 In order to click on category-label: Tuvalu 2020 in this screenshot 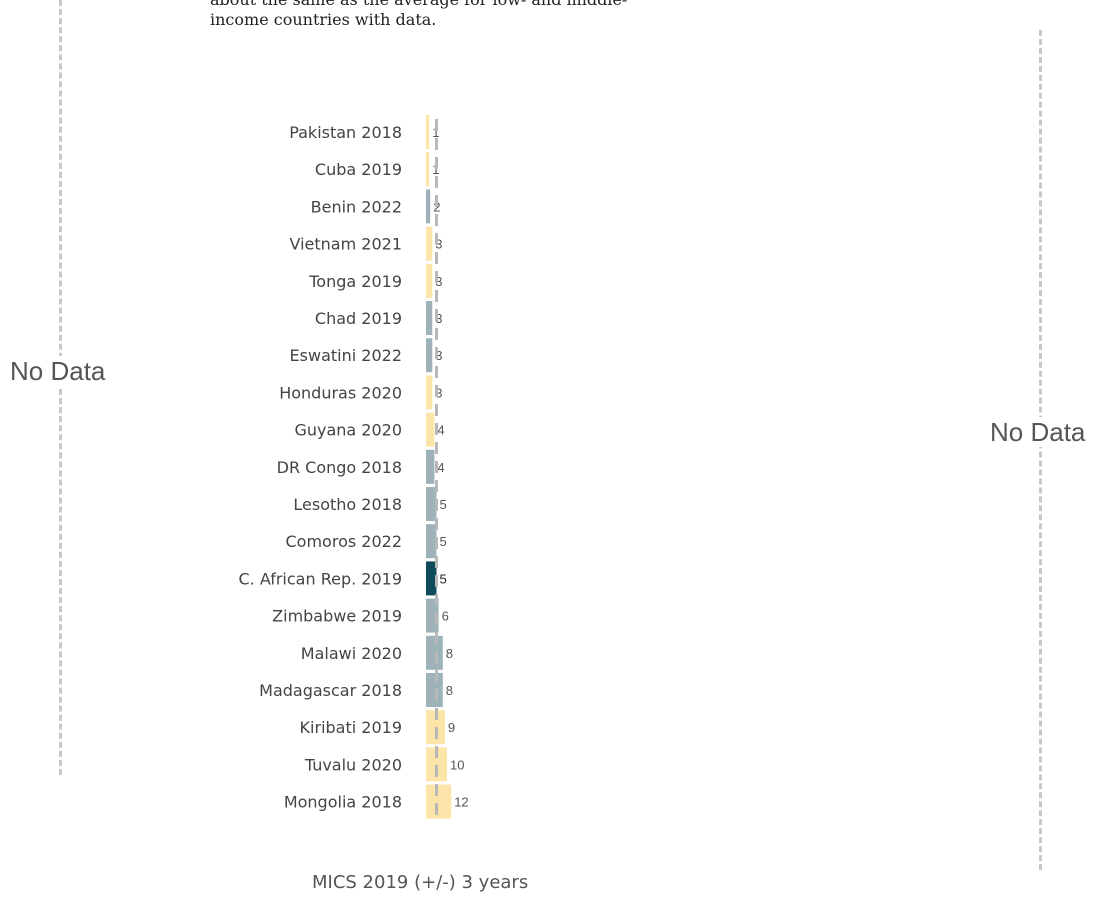, I will do `click(353, 764)`.